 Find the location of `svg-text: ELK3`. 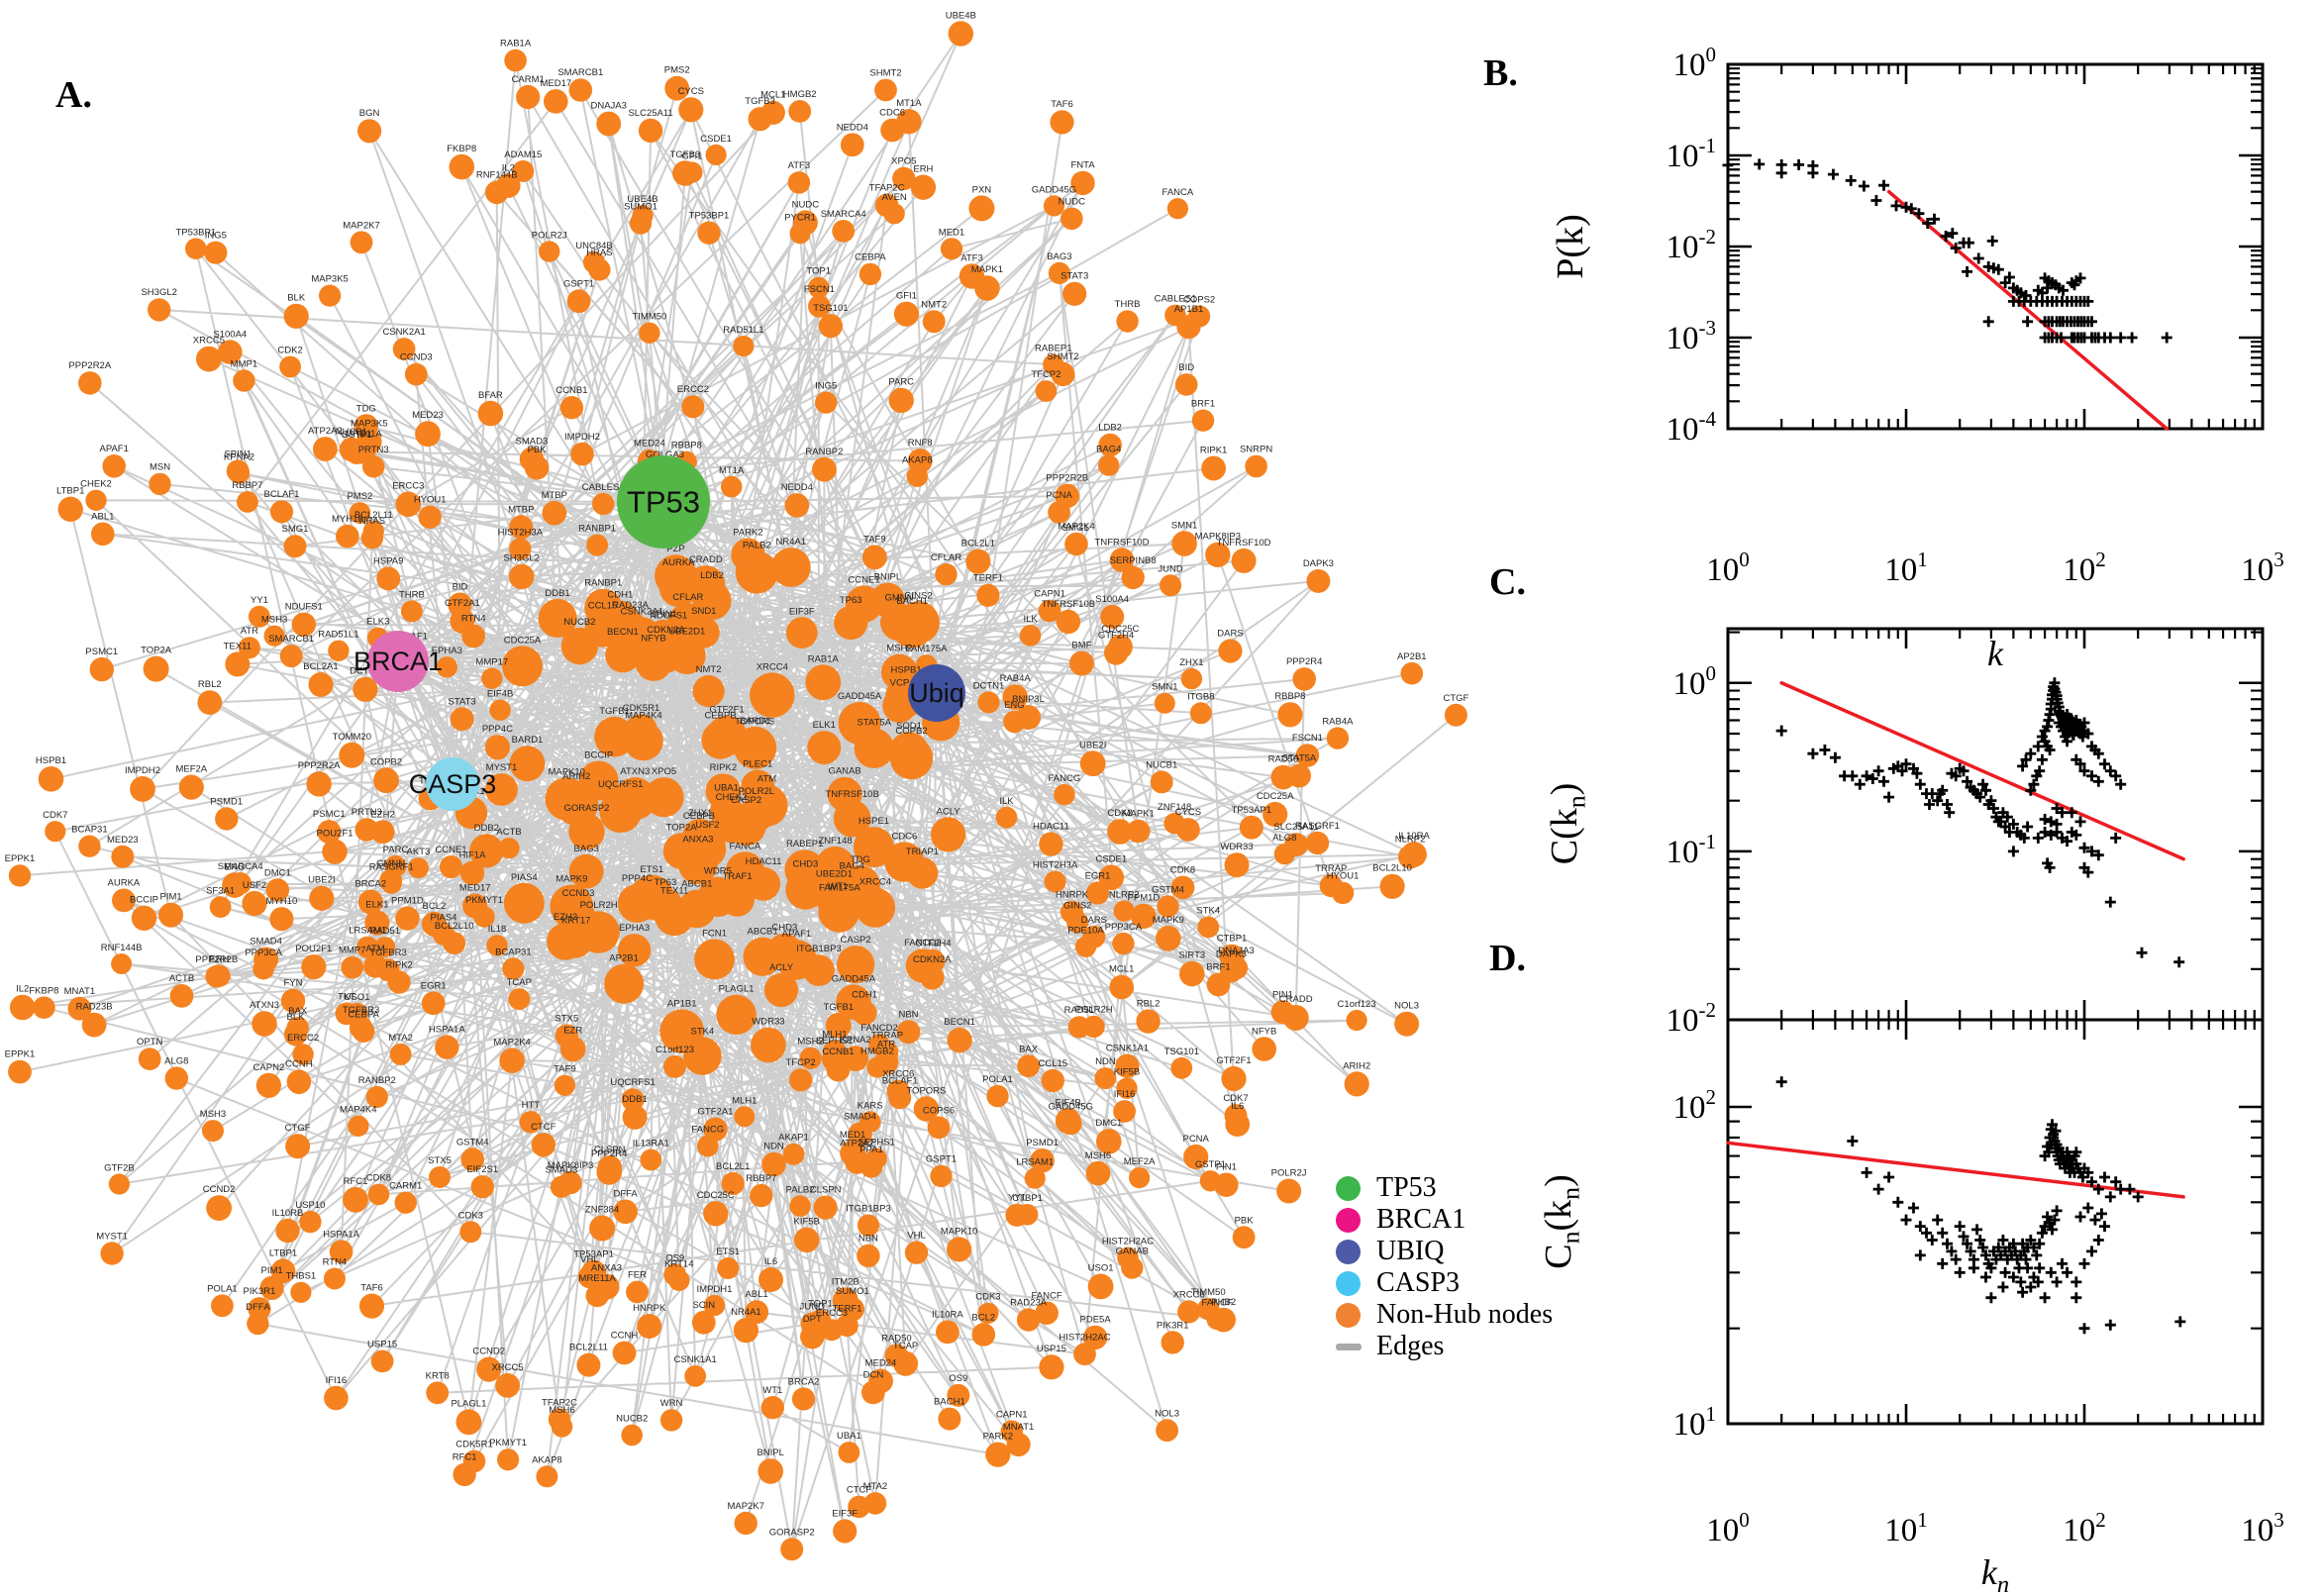

svg-text: ELK3 is located at coordinates (377, 622).